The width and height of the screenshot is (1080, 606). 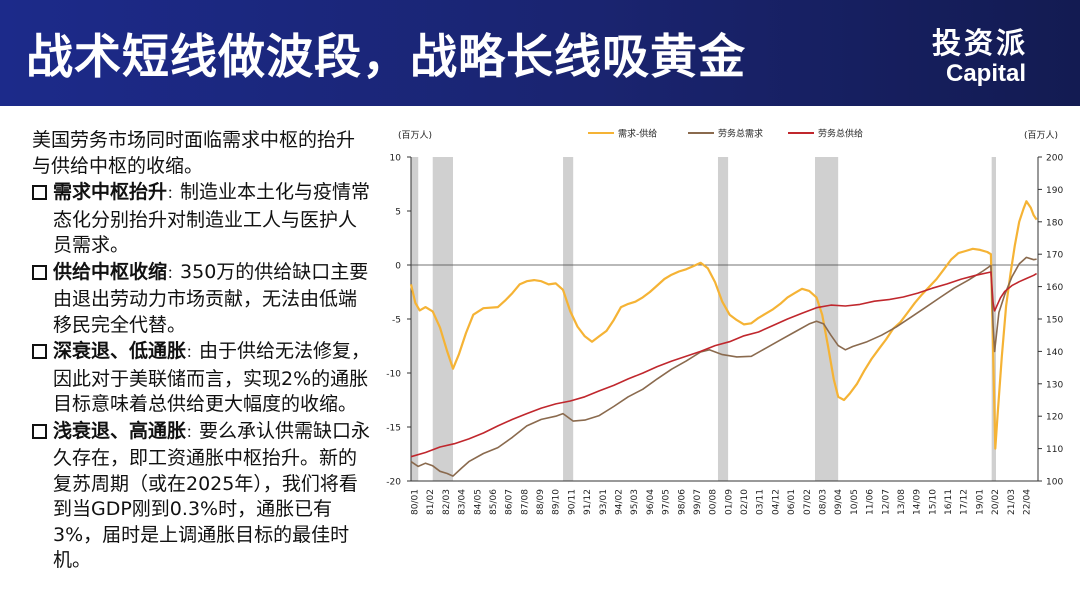 I want to click on right-tick-label: 120, so click(x=1054, y=418).